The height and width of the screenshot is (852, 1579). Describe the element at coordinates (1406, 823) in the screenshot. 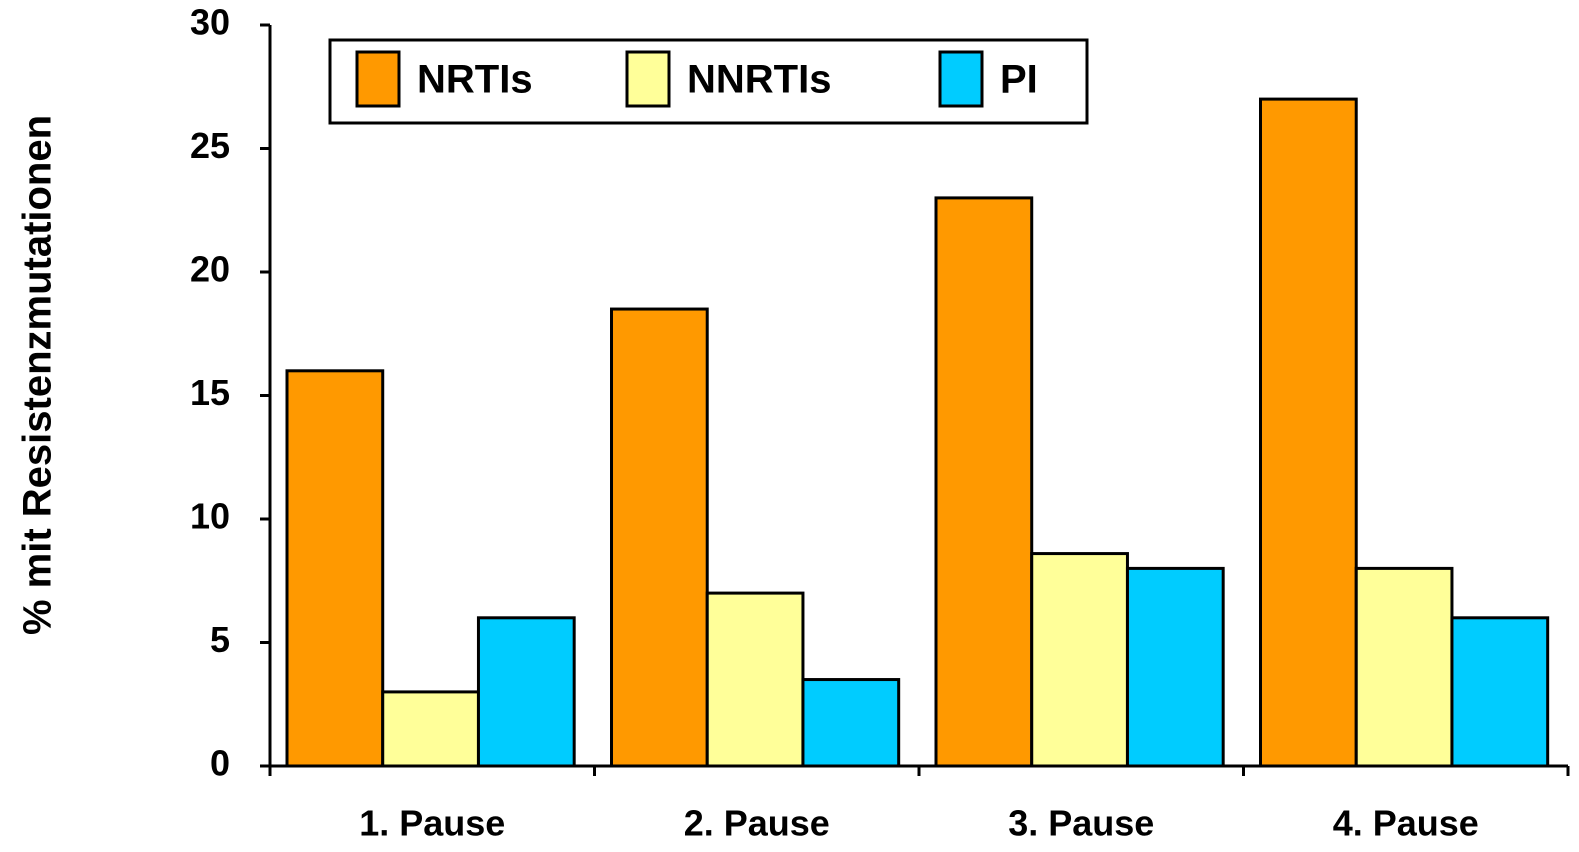

I see `x-tick-label: 4. Pause` at that location.